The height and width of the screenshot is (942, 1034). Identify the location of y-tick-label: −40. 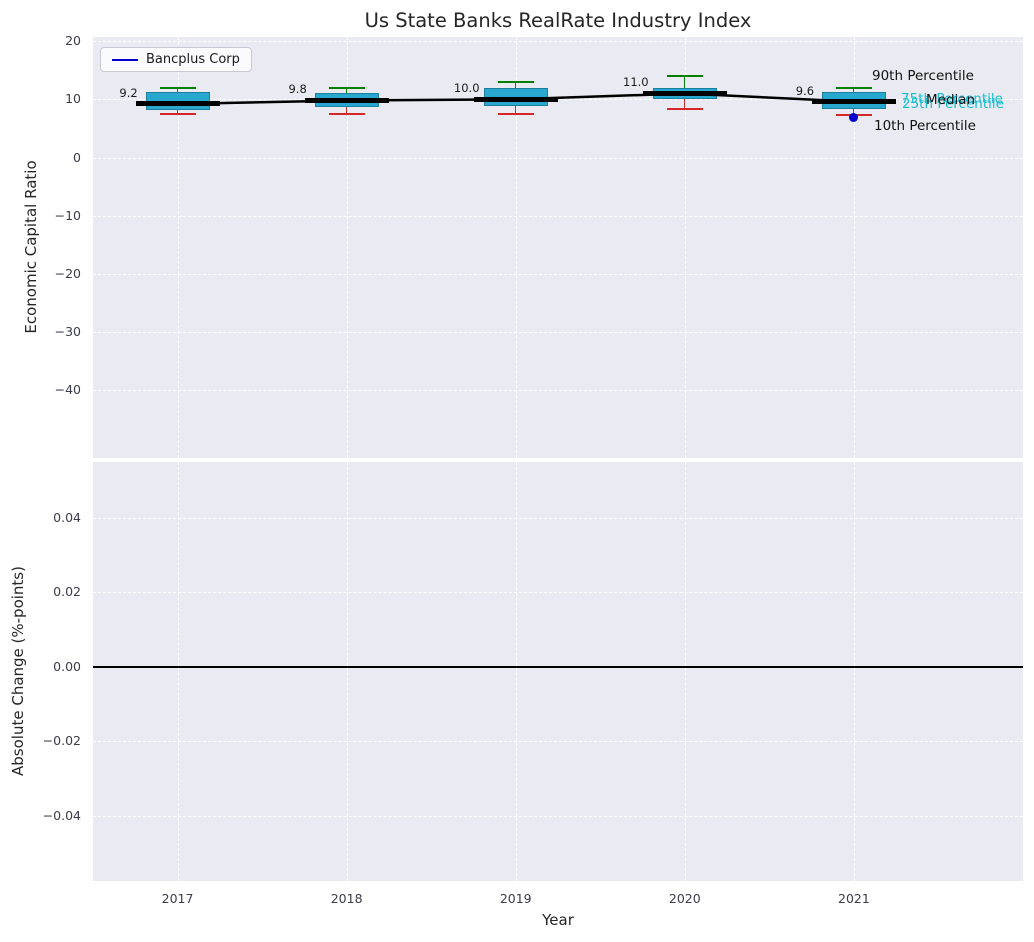
(67, 390).